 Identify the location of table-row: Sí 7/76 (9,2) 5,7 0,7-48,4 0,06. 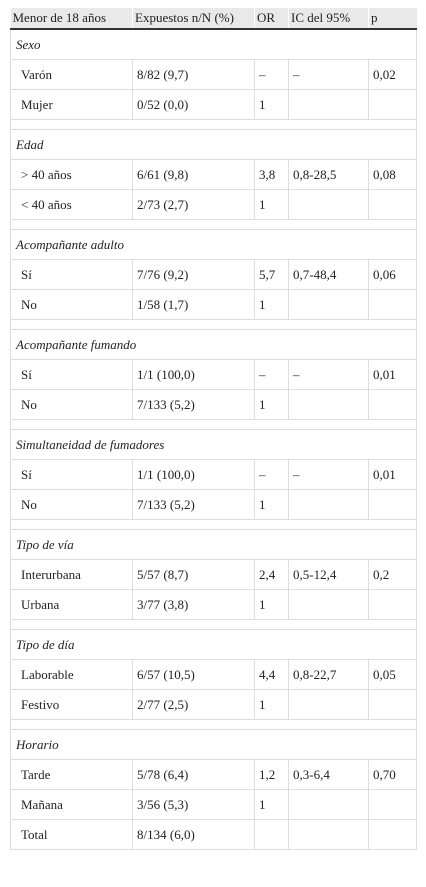
(213, 274).